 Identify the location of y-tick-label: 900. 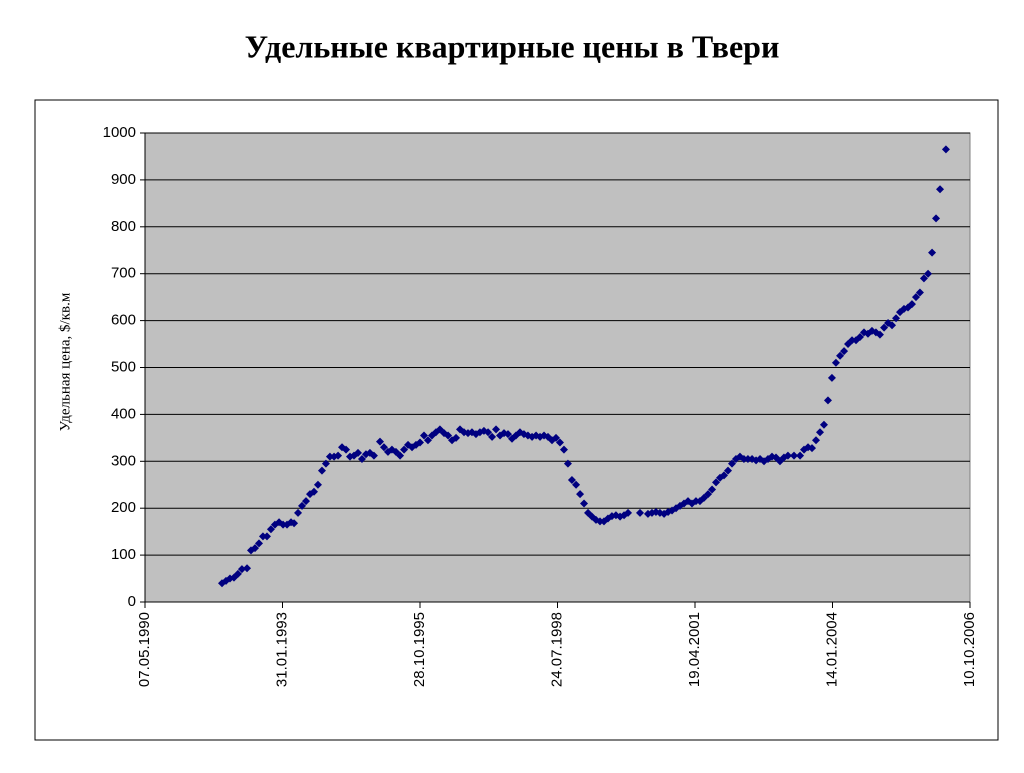
(123, 179).